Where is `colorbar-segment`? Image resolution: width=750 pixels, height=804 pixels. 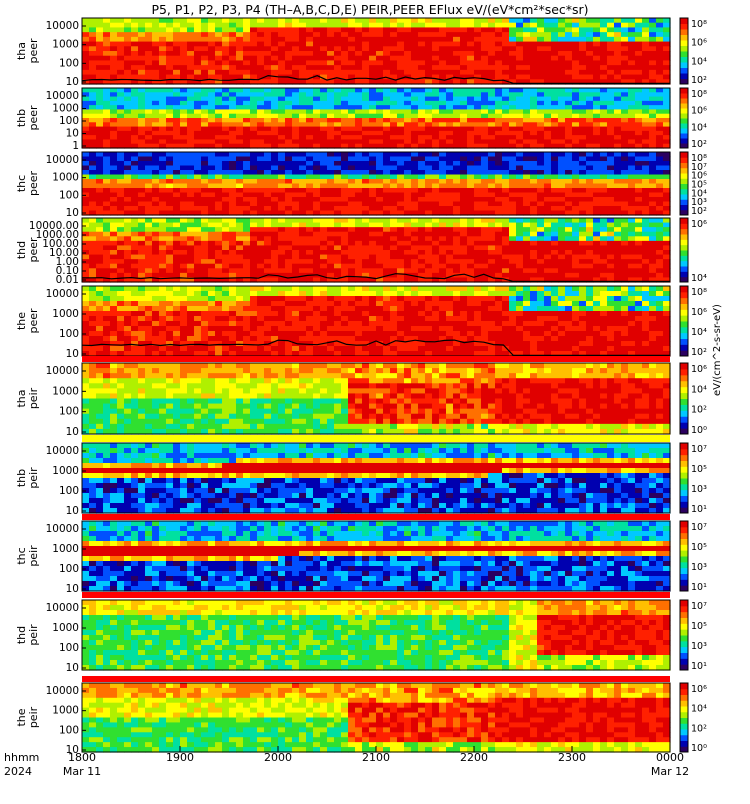
colorbar-segment is located at coordinates (684, 106).